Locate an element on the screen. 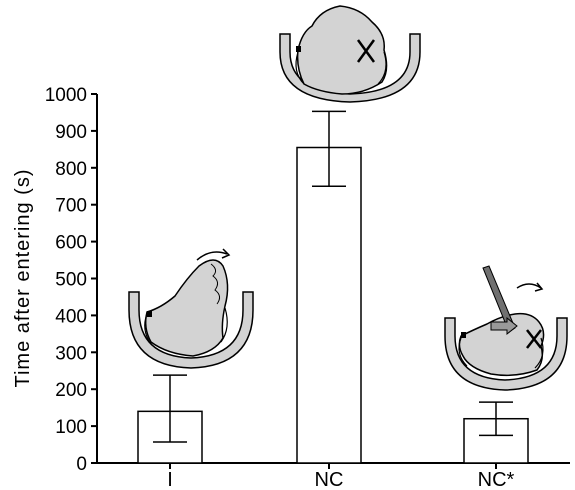 The height and width of the screenshot is (490, 575). y-tick-label: 100 is located at coordinates (71, 427).